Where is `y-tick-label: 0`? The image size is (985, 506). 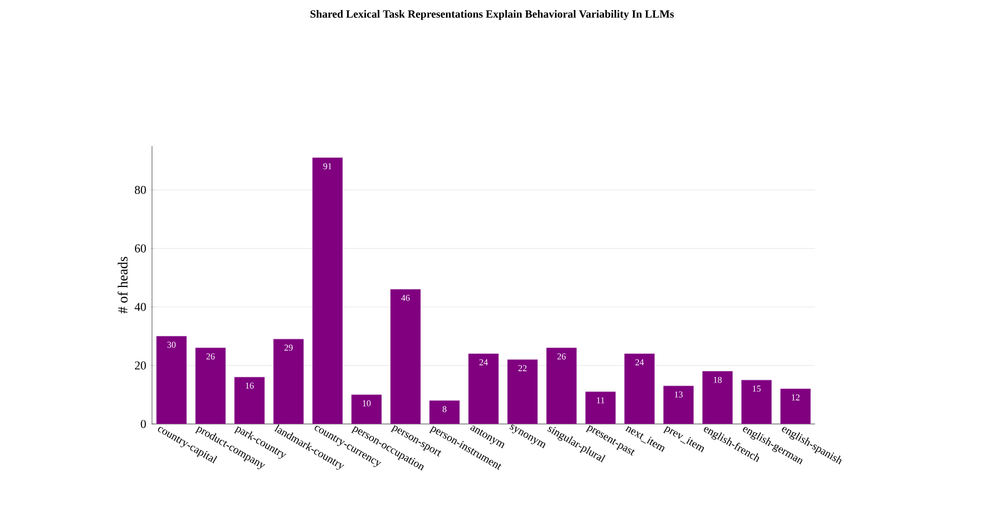
y-tick-label: 0 is located at coordinates (143, 424).